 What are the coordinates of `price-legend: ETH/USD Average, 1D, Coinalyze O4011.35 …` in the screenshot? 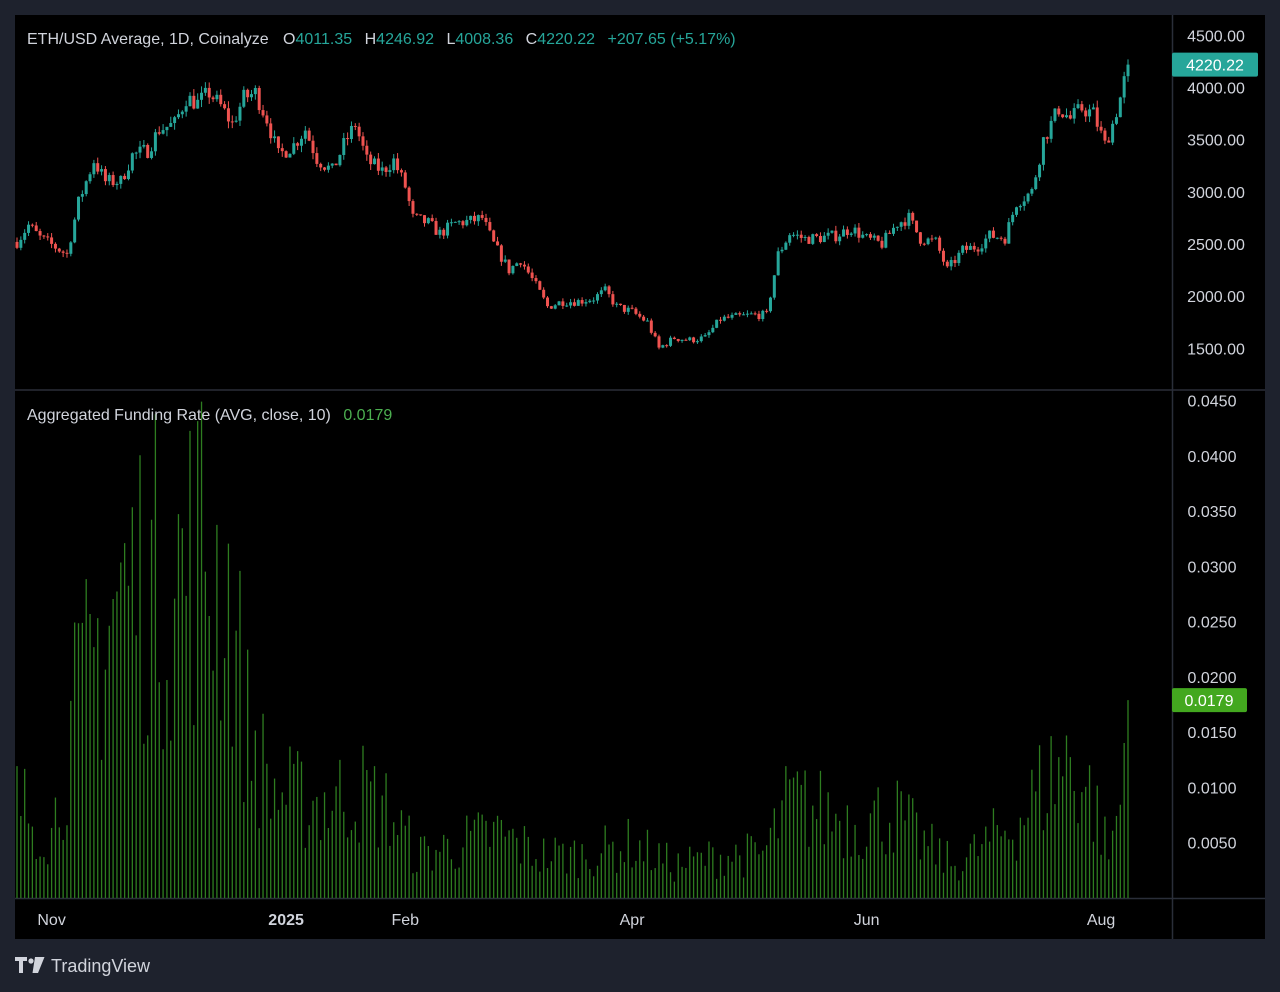 It's located at (381, 39).